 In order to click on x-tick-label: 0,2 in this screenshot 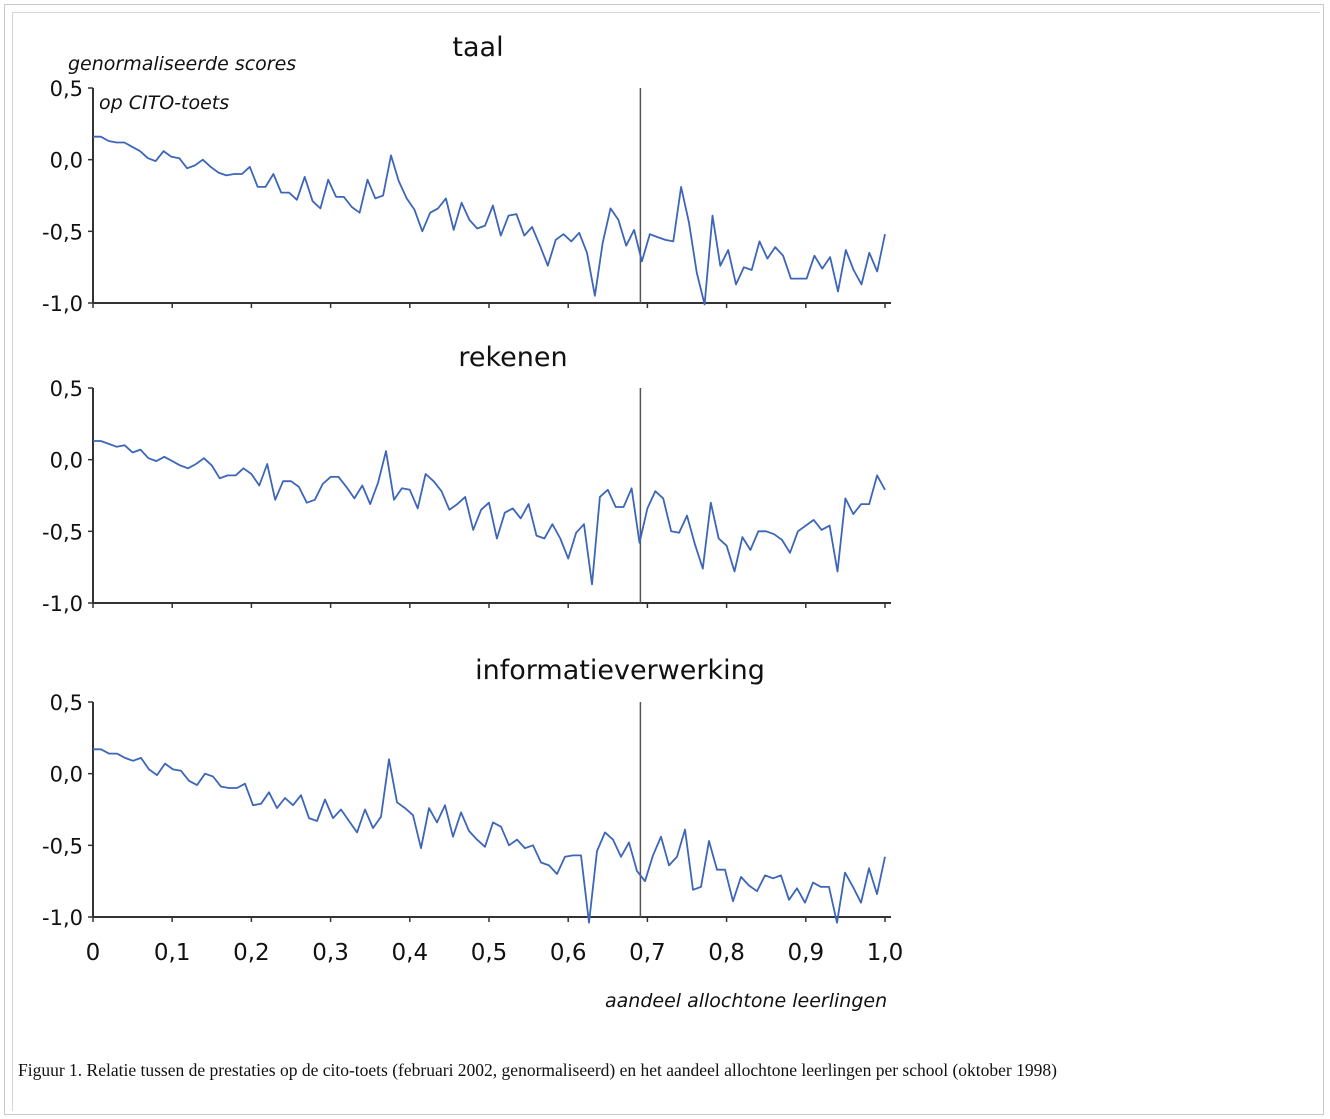, I will do `click(251, 953)`.